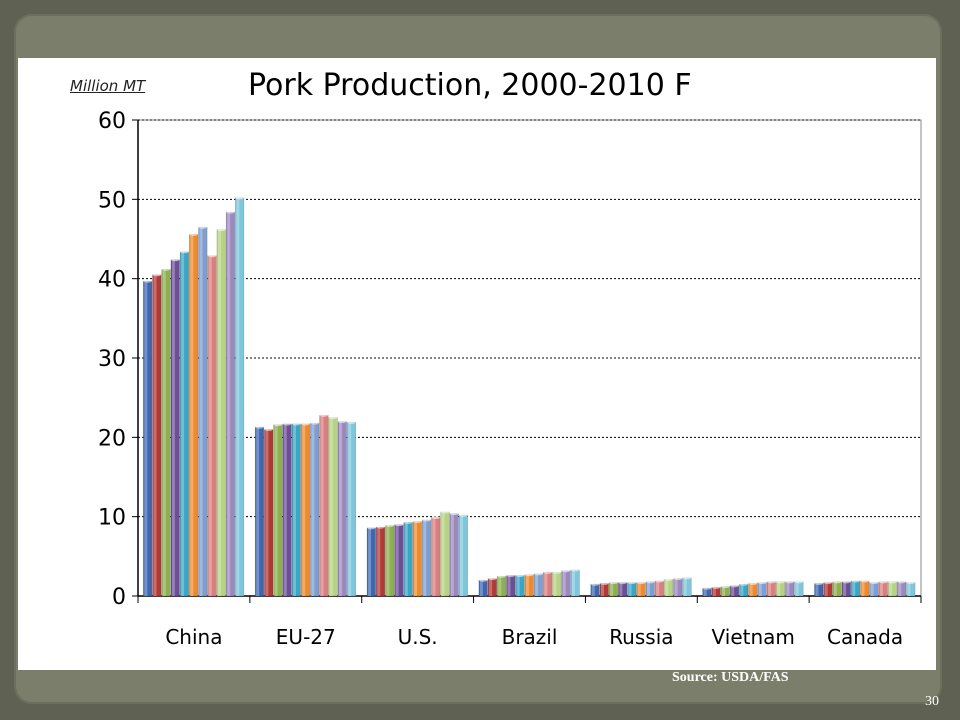 The width and height of the screenshot is (960, 720). I want to click on y-tick-label: 10, so click(112, 518).